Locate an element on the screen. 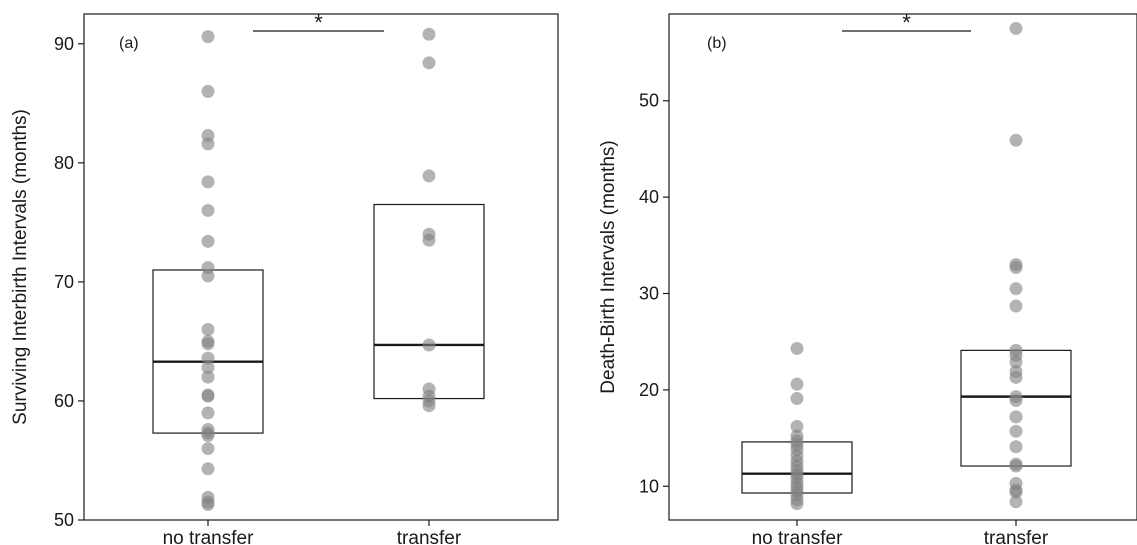  panel-a-x-categories: no transfer transfer is located at coordinates (312, 532).